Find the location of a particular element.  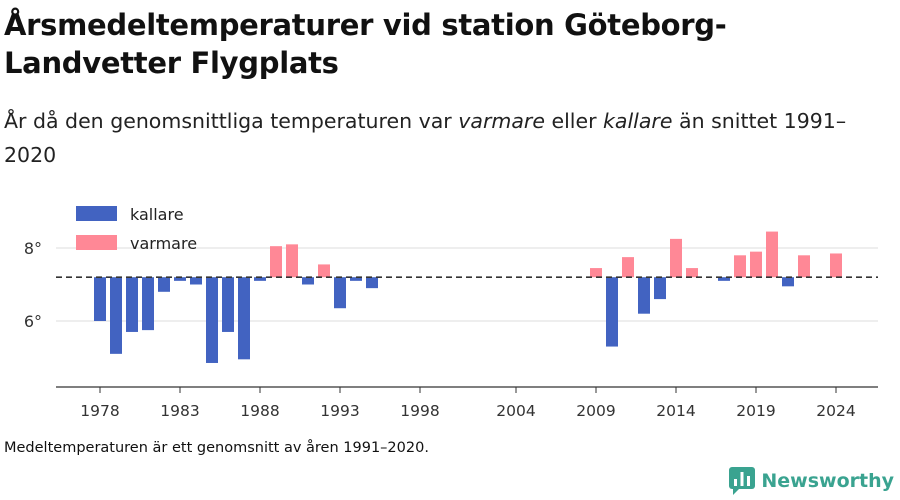

gridlines is located at coordinates (467, 284).